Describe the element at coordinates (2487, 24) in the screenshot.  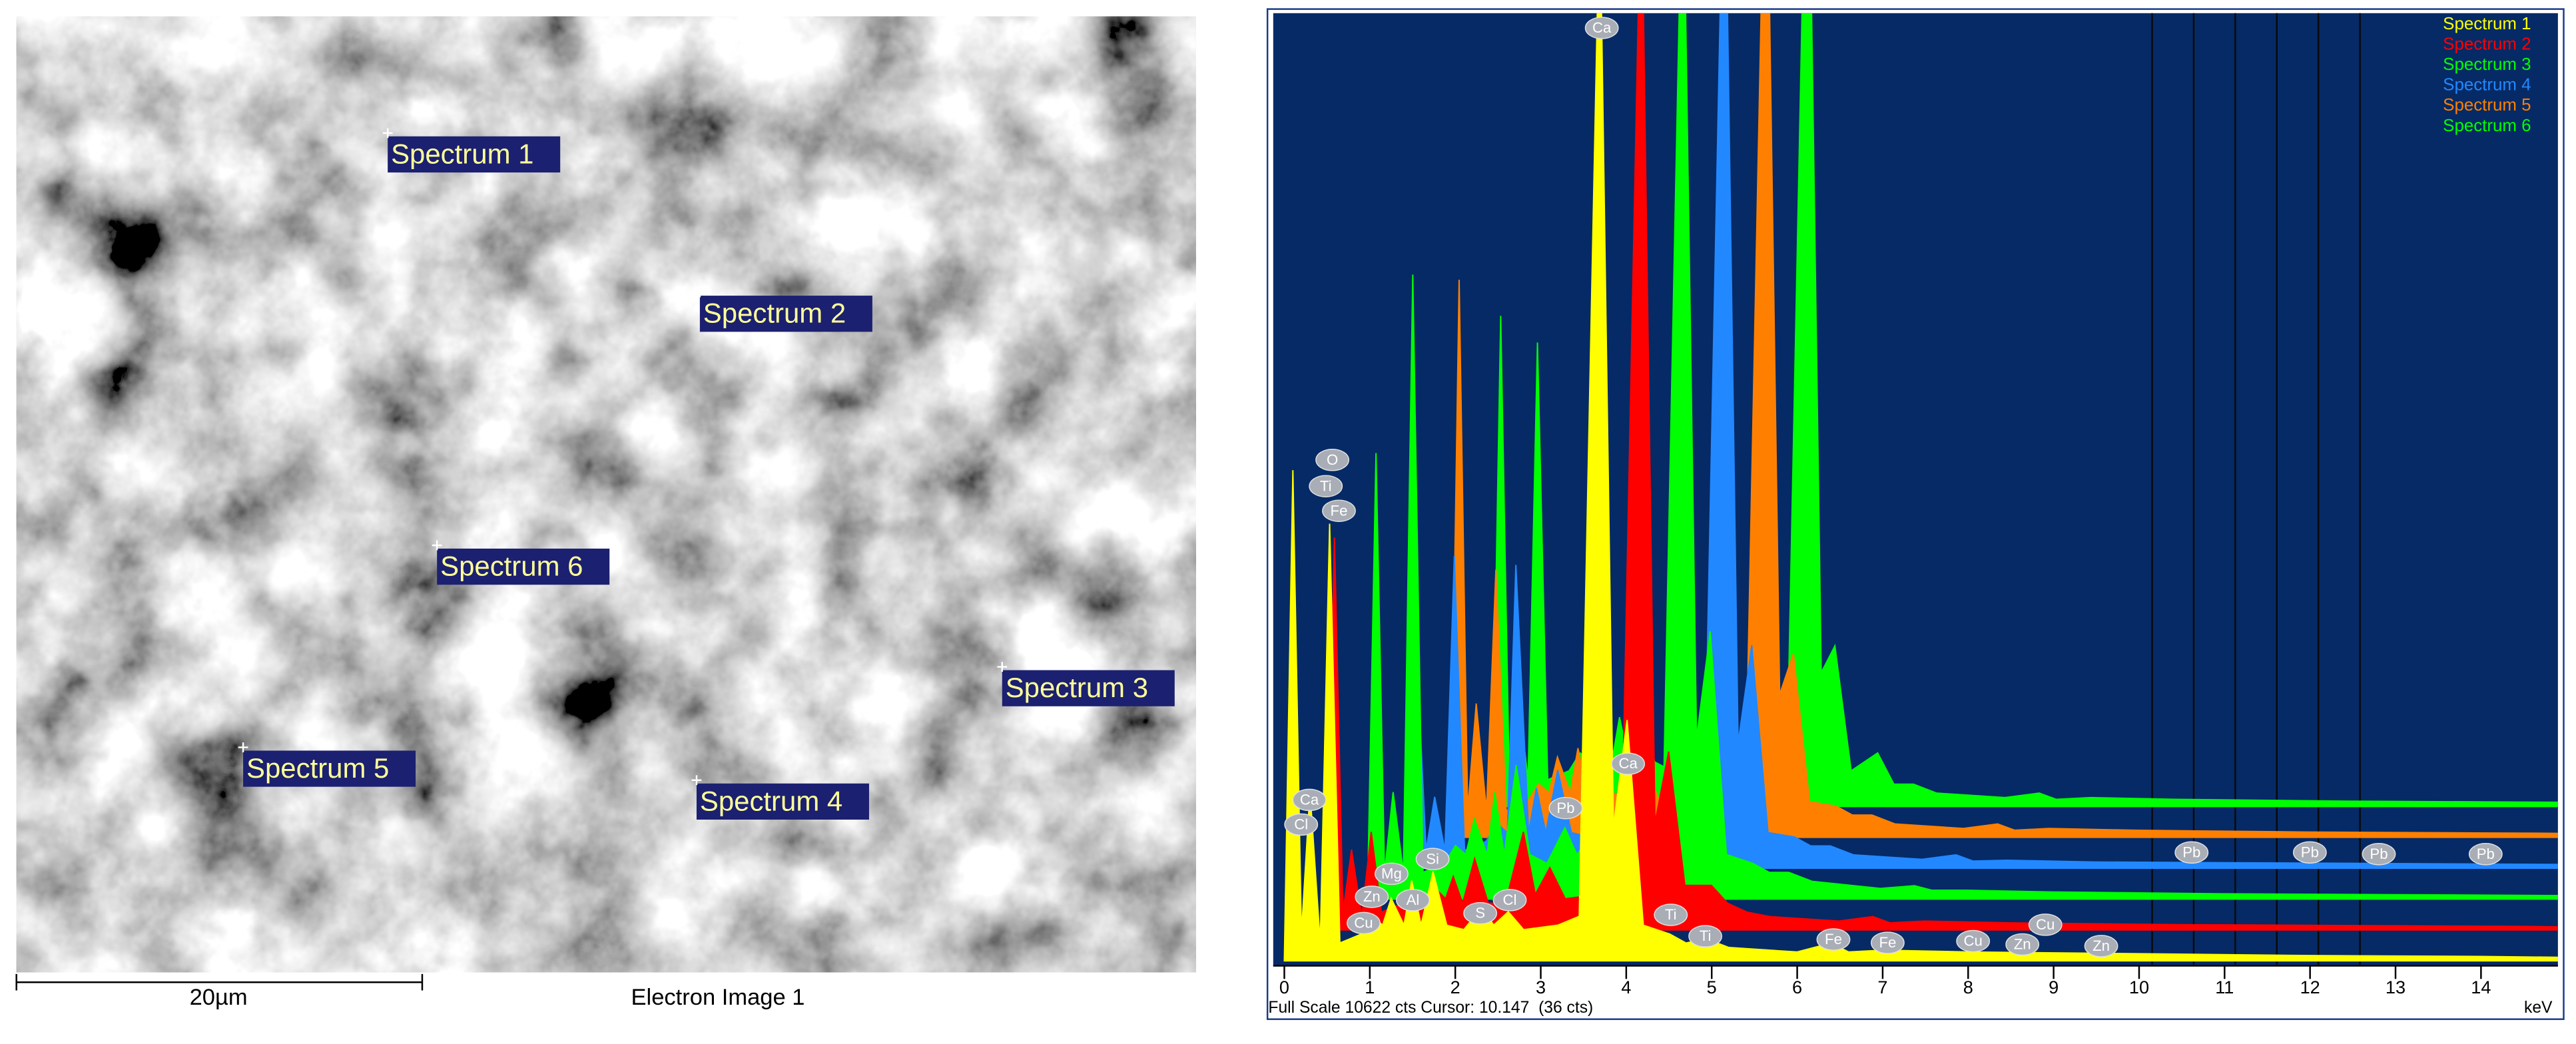
I see `legend-entry: Spectrum 1` at that location.